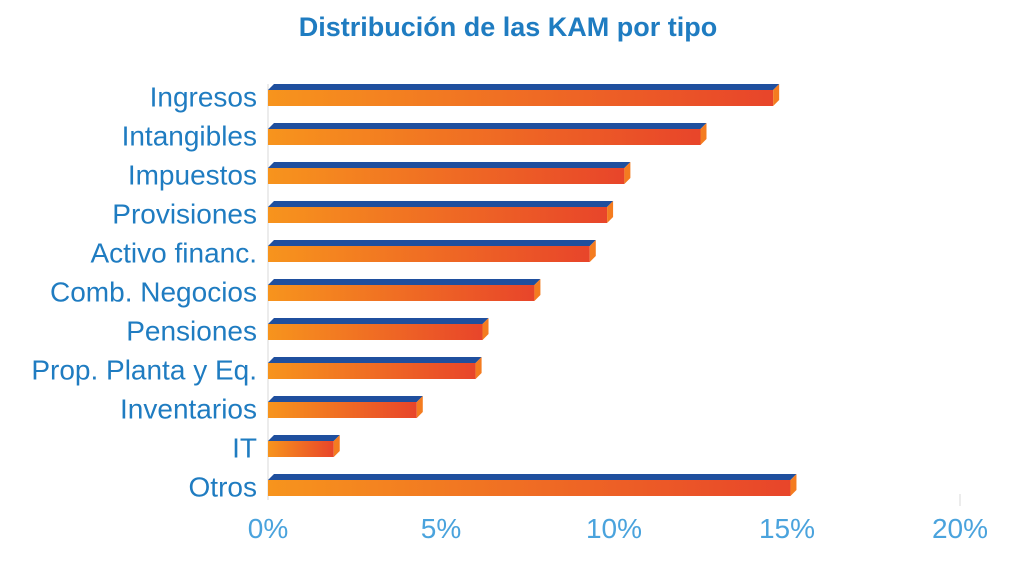  Describe the element at coordinates (191, 330) in the screenshot. I see `category-label: Pensiones` at that location.